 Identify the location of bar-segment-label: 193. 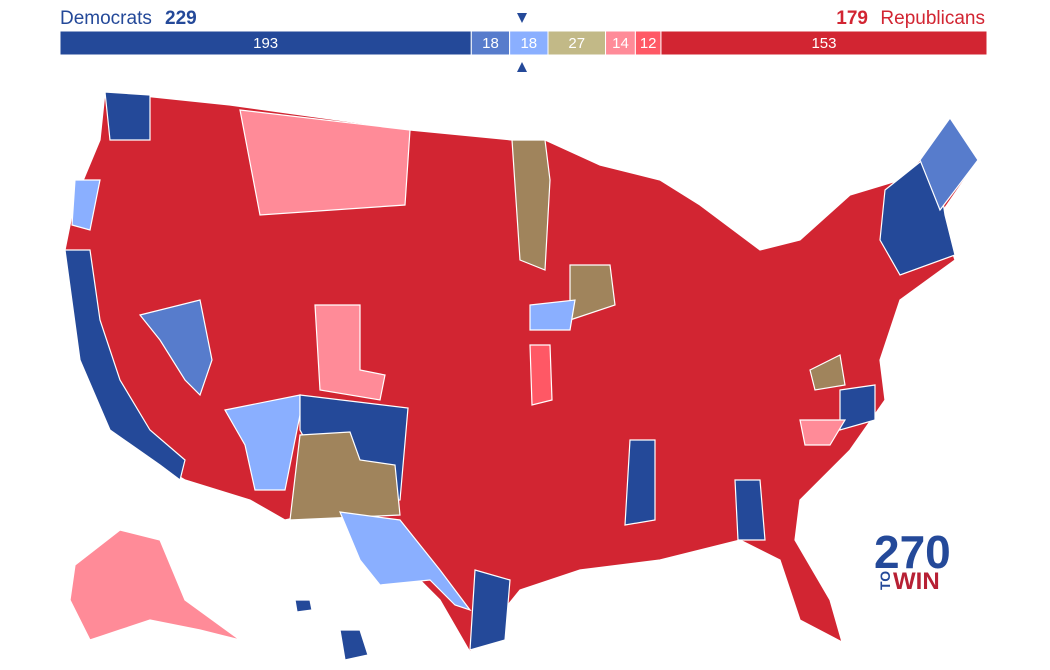
(265, 43).